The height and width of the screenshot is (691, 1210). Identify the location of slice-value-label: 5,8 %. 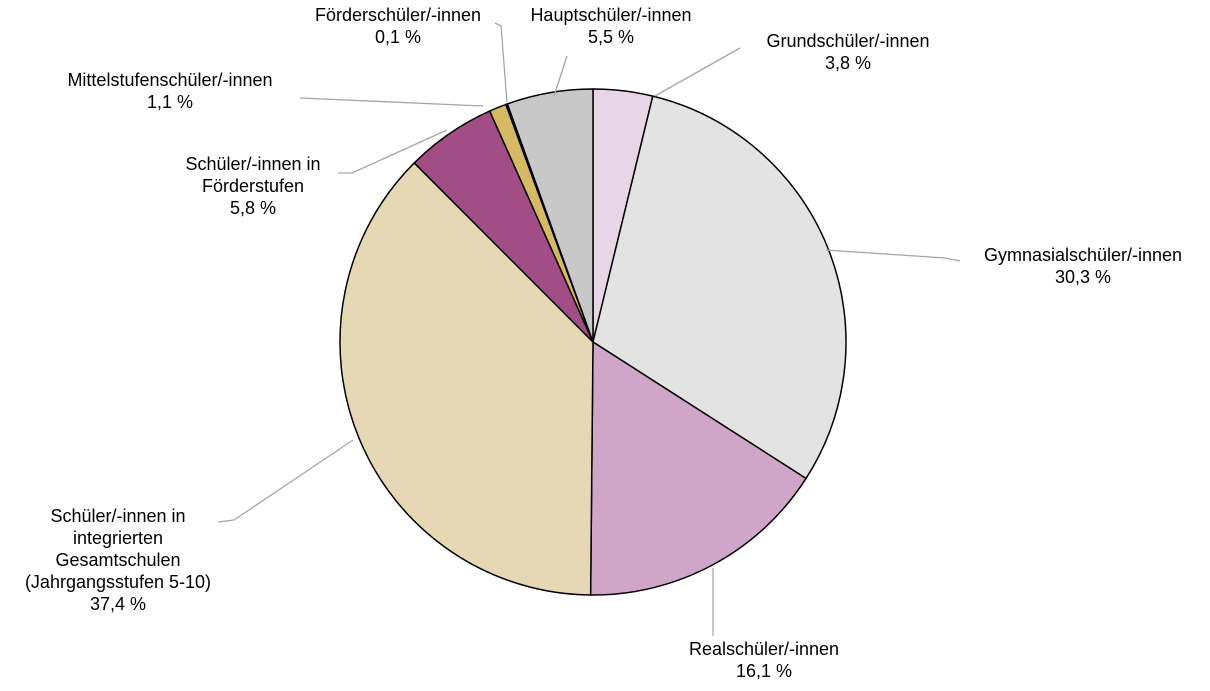
(253, 208).